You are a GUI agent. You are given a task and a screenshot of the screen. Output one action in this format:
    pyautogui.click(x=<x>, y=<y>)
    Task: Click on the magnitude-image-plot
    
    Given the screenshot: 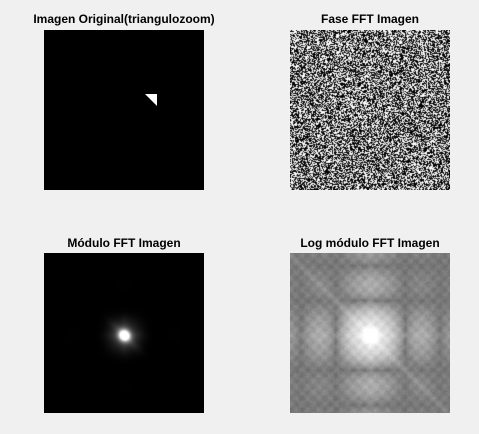 What is the action you would take?
    pyautogui.click(x=124, y=333)
    